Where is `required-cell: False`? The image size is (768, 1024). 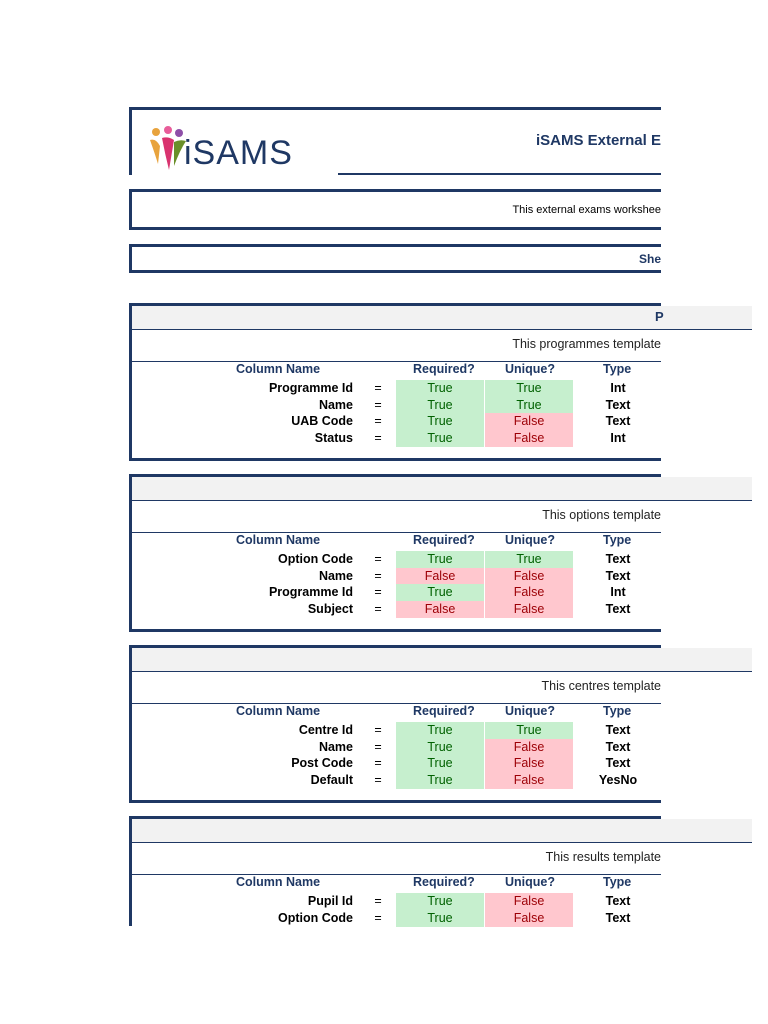 required-cell: False is located at coordinates (440, 609).